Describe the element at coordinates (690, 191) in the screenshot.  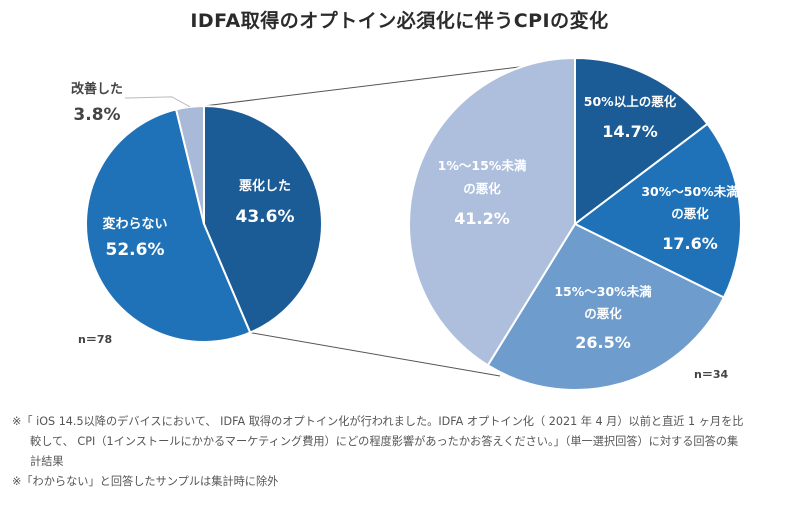
I see `slice-label-worsened-breakdown-1-0: 30%～50%未満` at that location.